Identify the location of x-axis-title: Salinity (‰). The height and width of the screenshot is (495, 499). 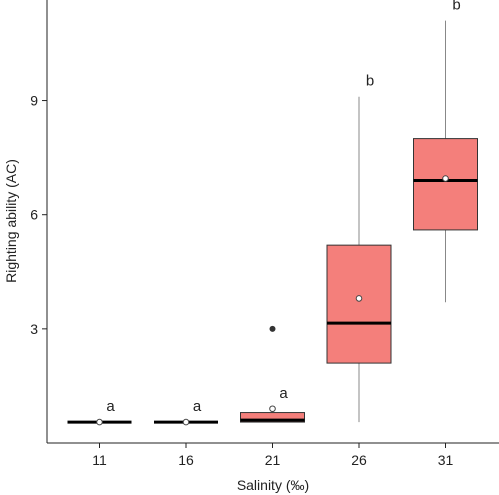
(273, 485).